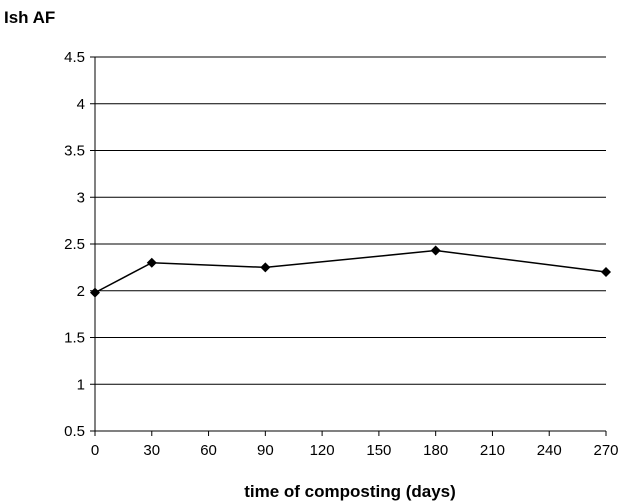 The height and width of the screenshot is (503, 622). What do you see at coordinates (95, 450) in the screenshot?
I see `x-tick-label: 0` at bounding box center [95, 450].